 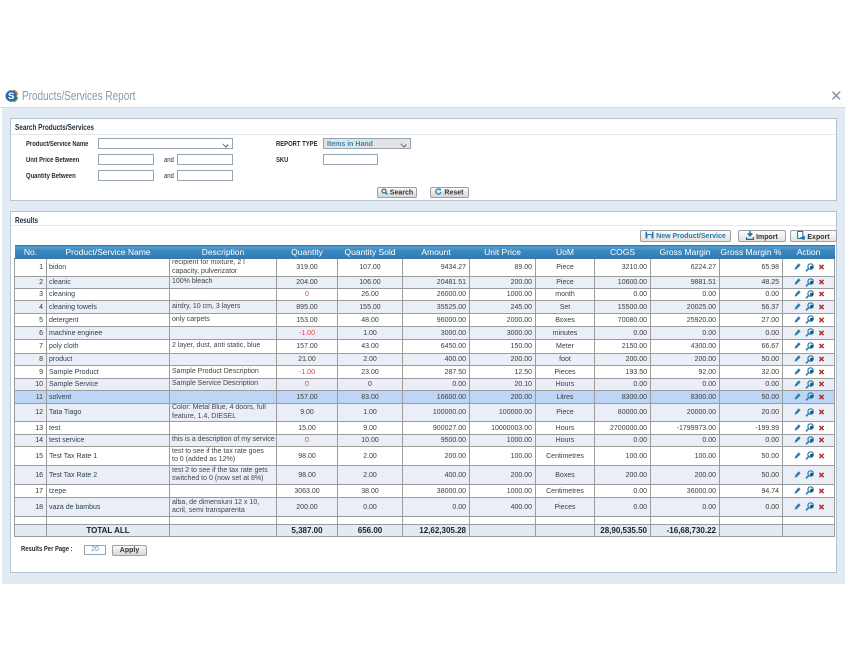 I want to click on svg-text: S, so click(x=11, y=96).